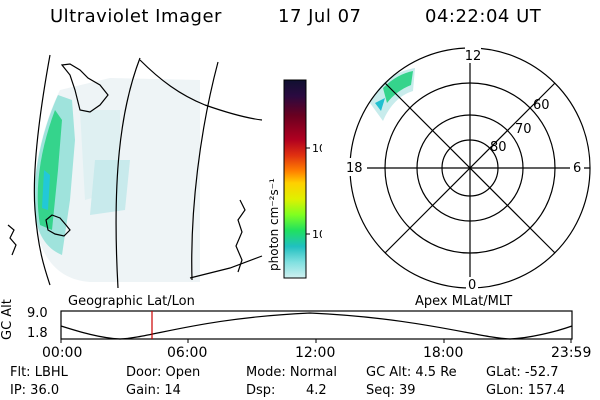 The width and height of the screenshot is (600, 400). Describe the element at coordinates (291, 372) in the screenshot. I see `mode-info: Mode: Normal` at that location.